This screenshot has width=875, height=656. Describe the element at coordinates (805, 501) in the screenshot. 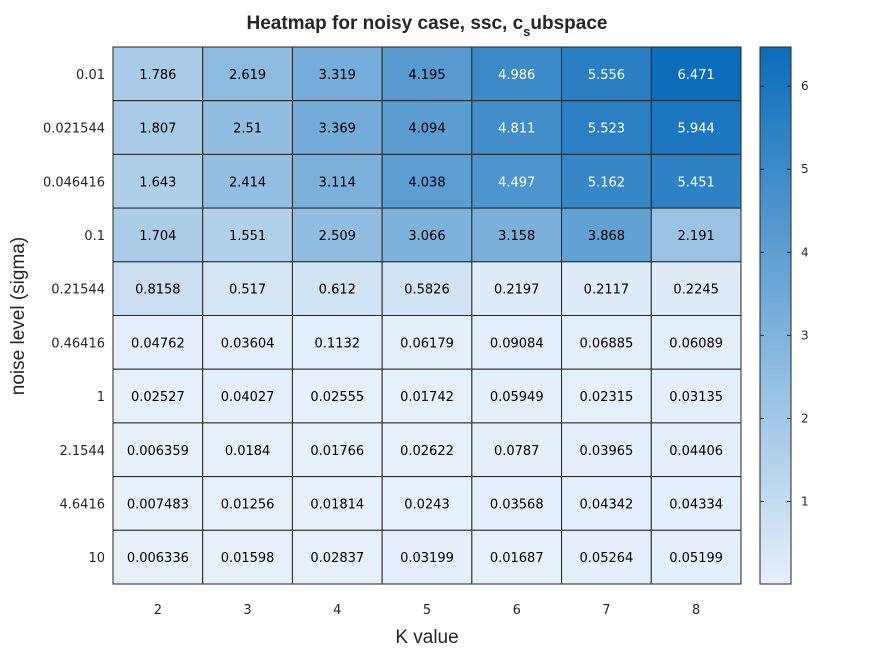

I see `colorbar-tick-label: 1` at that location.